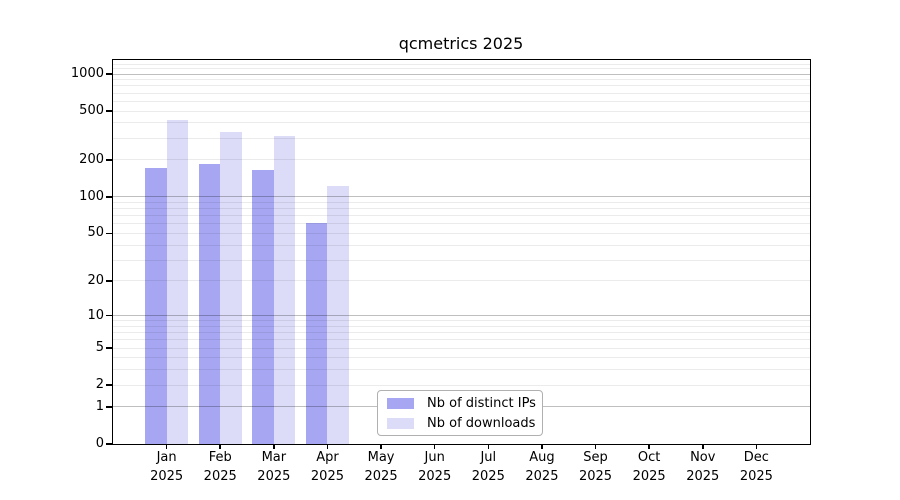 The height and width of the screenshot is (500, 900). Describe the element at coordinates (99, 406) in the screenshot. I see `y-tick-label: 1` at that location.